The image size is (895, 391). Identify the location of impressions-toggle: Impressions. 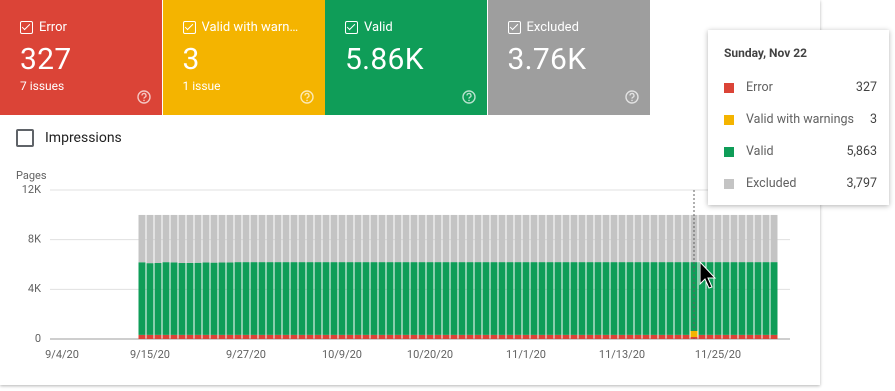
(69, 138).